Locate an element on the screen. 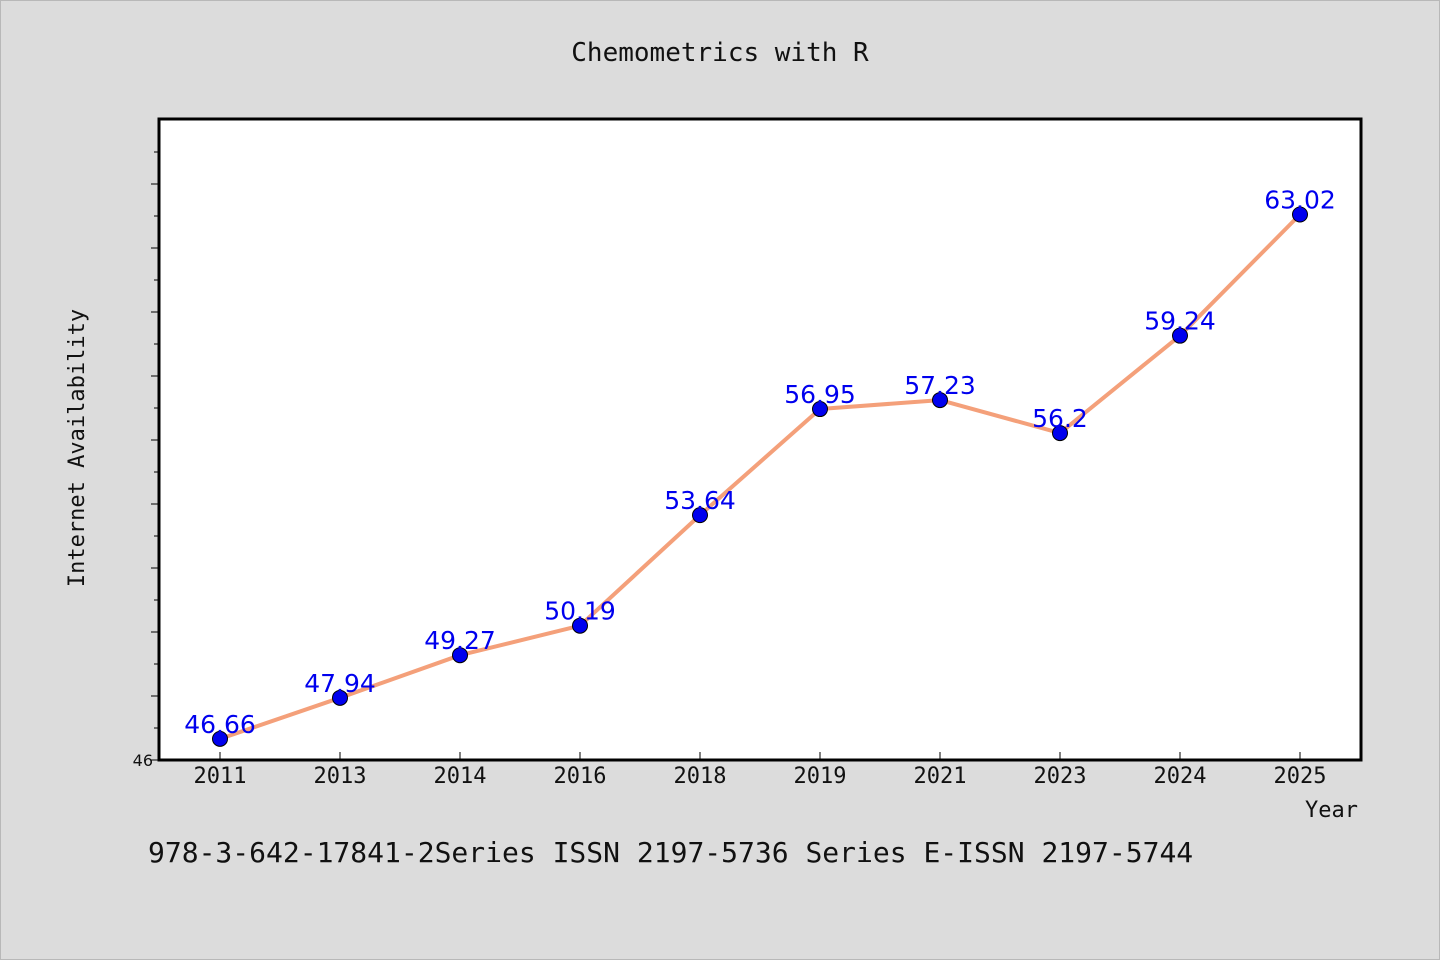 The image size is (1440, 960). chart-title: Chemometrics with R is located at coordinates (720, 53).